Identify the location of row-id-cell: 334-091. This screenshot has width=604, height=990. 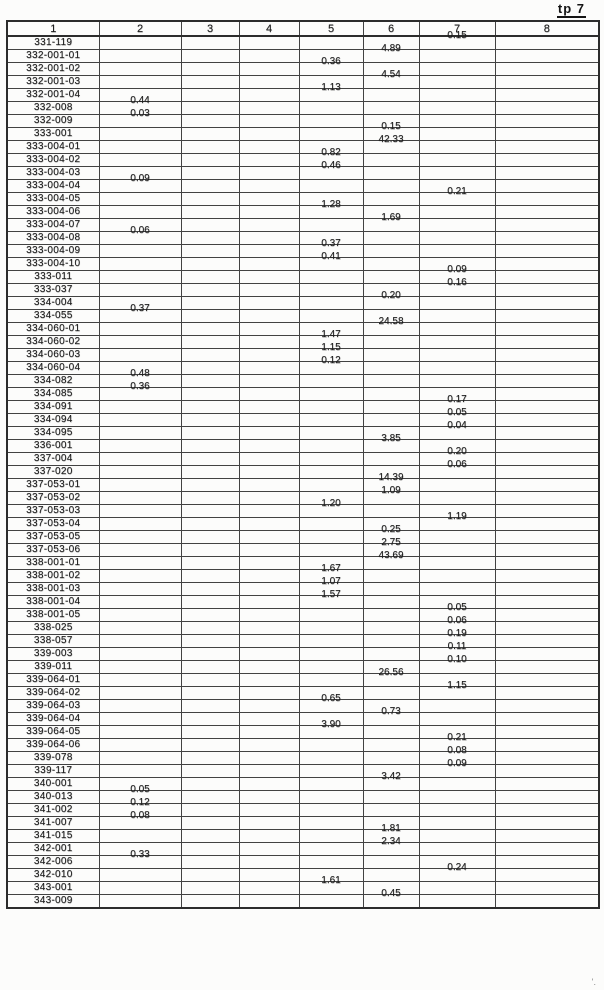
(53, 407).